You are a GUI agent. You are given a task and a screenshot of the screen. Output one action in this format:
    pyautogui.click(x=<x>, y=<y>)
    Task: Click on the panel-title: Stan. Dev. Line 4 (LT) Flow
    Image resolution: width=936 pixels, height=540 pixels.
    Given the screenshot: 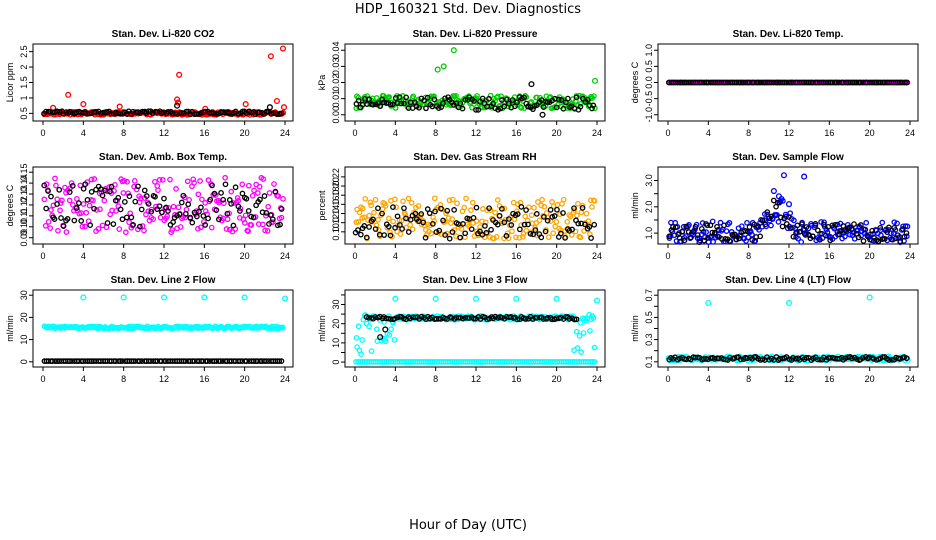 What is the action you would take?
    pyautogui.click(x=788, y=280)
    